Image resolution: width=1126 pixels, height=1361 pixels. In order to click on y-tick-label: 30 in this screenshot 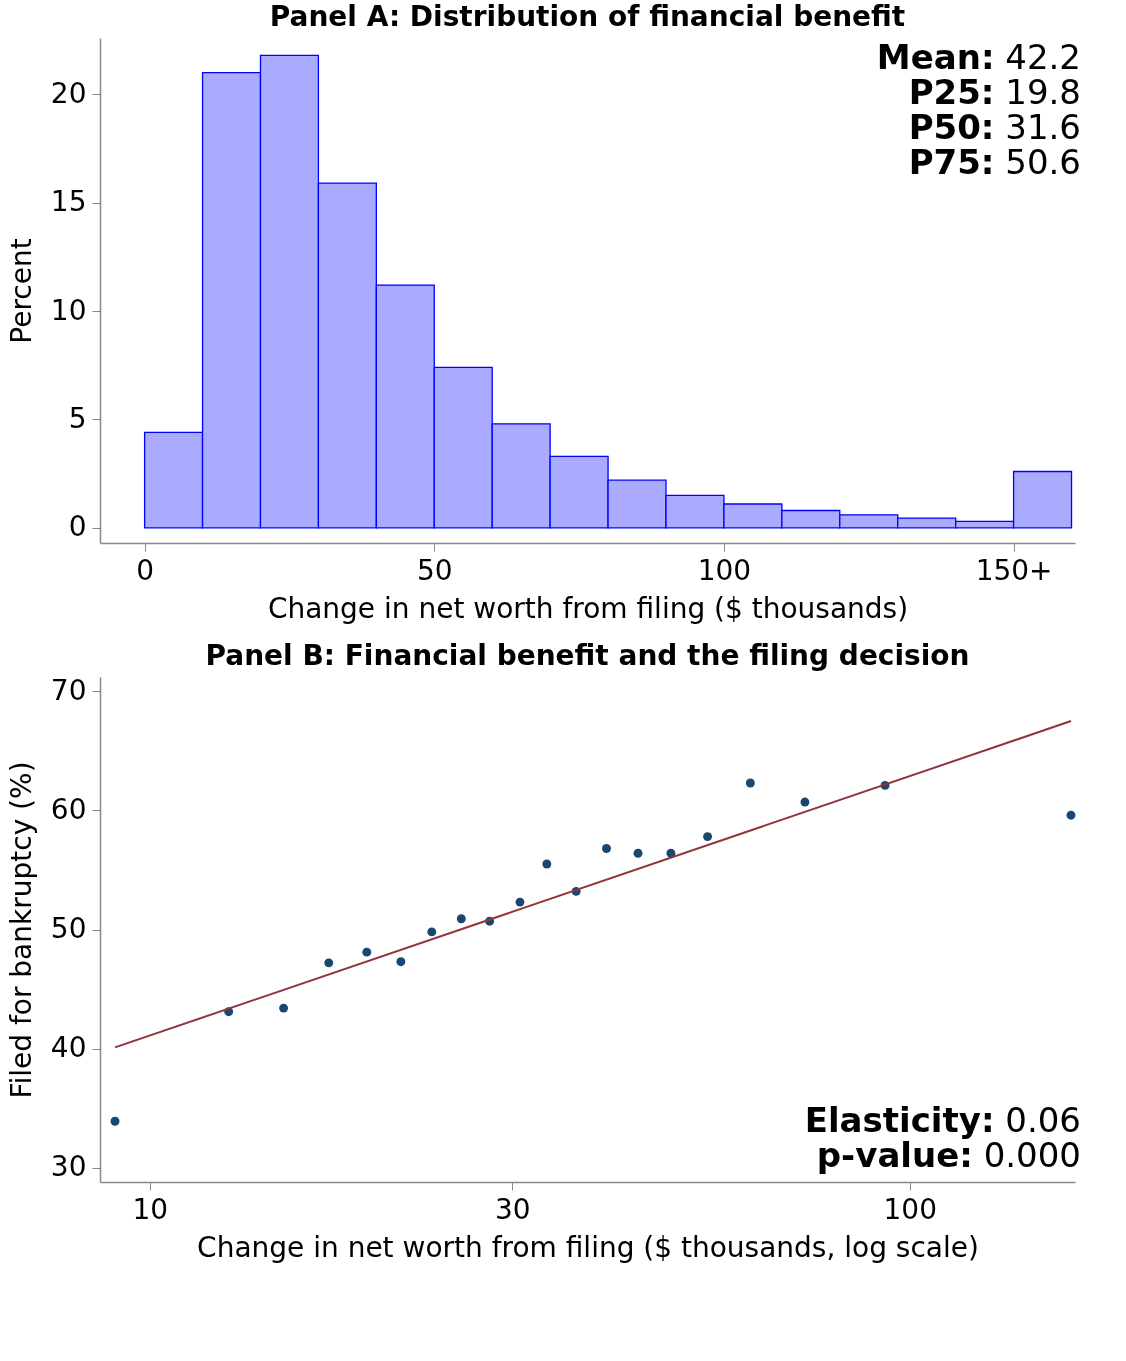, I will do `click(68, 1167)`.